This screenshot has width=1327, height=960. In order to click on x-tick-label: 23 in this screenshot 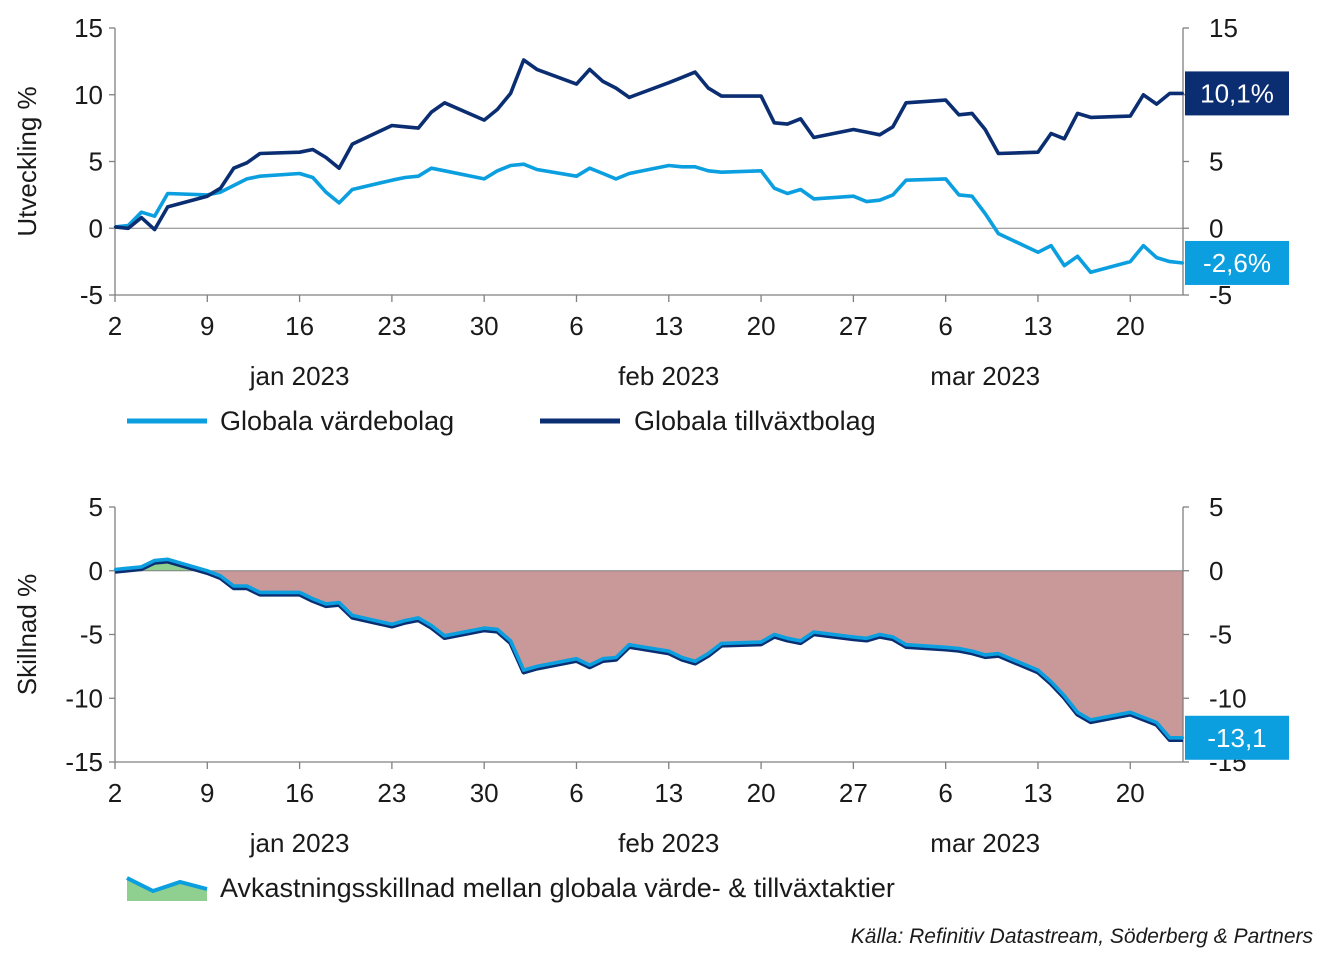, I will do `click(391, 326)`.